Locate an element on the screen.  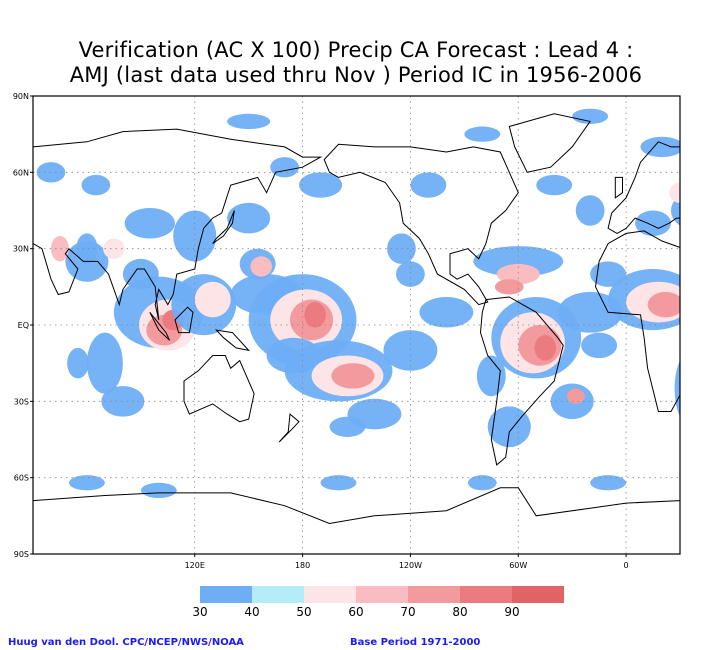
colorbar: 30 40 50 60 70 80 90 is located at coordinates (378, 602).